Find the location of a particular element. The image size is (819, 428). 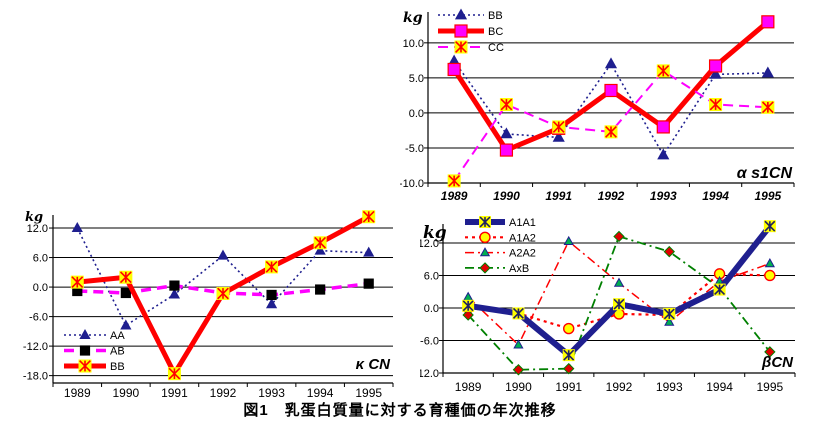

svg-text: -5.0 is located at coordinates (414, 149).